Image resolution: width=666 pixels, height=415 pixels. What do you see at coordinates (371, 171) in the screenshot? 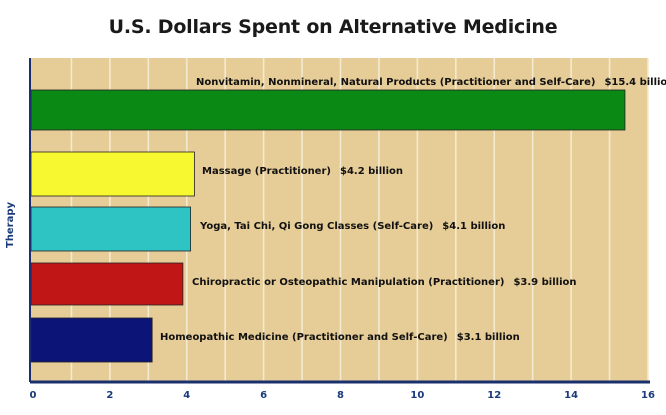
I see `bar-value-label: $4.2 billion` at bounding box center [371, 171].